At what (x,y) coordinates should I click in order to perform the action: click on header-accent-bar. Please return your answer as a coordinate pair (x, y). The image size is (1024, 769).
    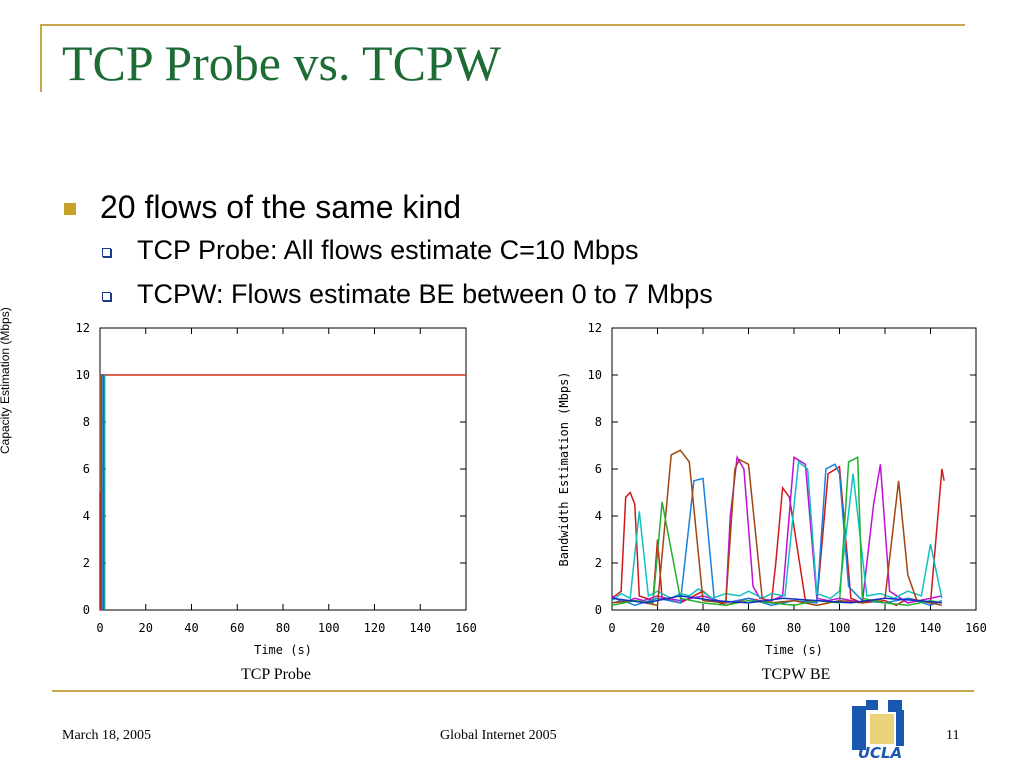
    Looking at the image, I should click on (41, 59).